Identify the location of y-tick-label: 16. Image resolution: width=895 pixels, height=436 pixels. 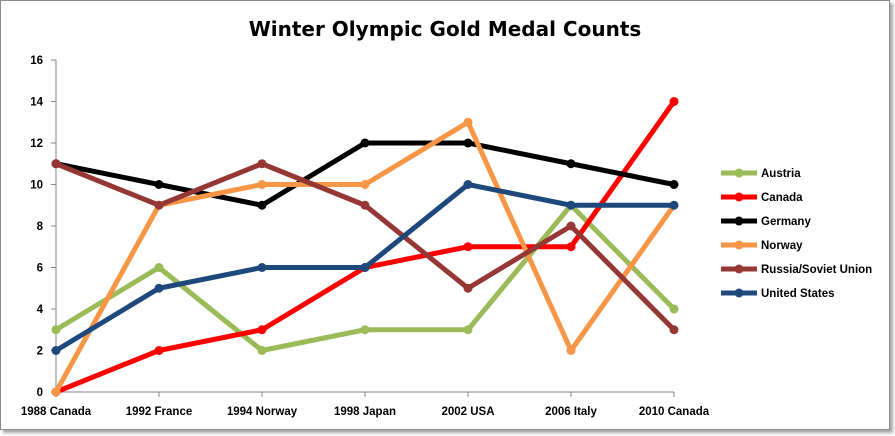
(36, 61).